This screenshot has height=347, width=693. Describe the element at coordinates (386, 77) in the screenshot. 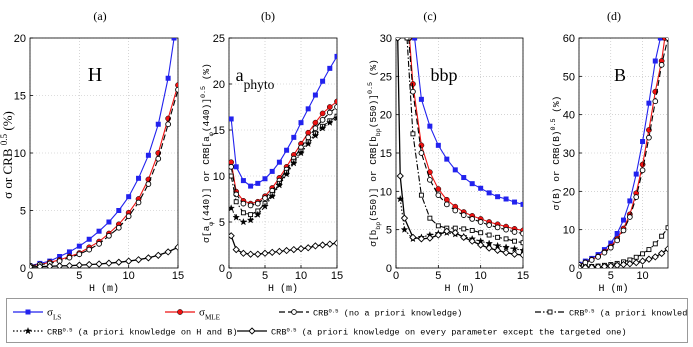

I see `y-tick-label: 25` at that location.